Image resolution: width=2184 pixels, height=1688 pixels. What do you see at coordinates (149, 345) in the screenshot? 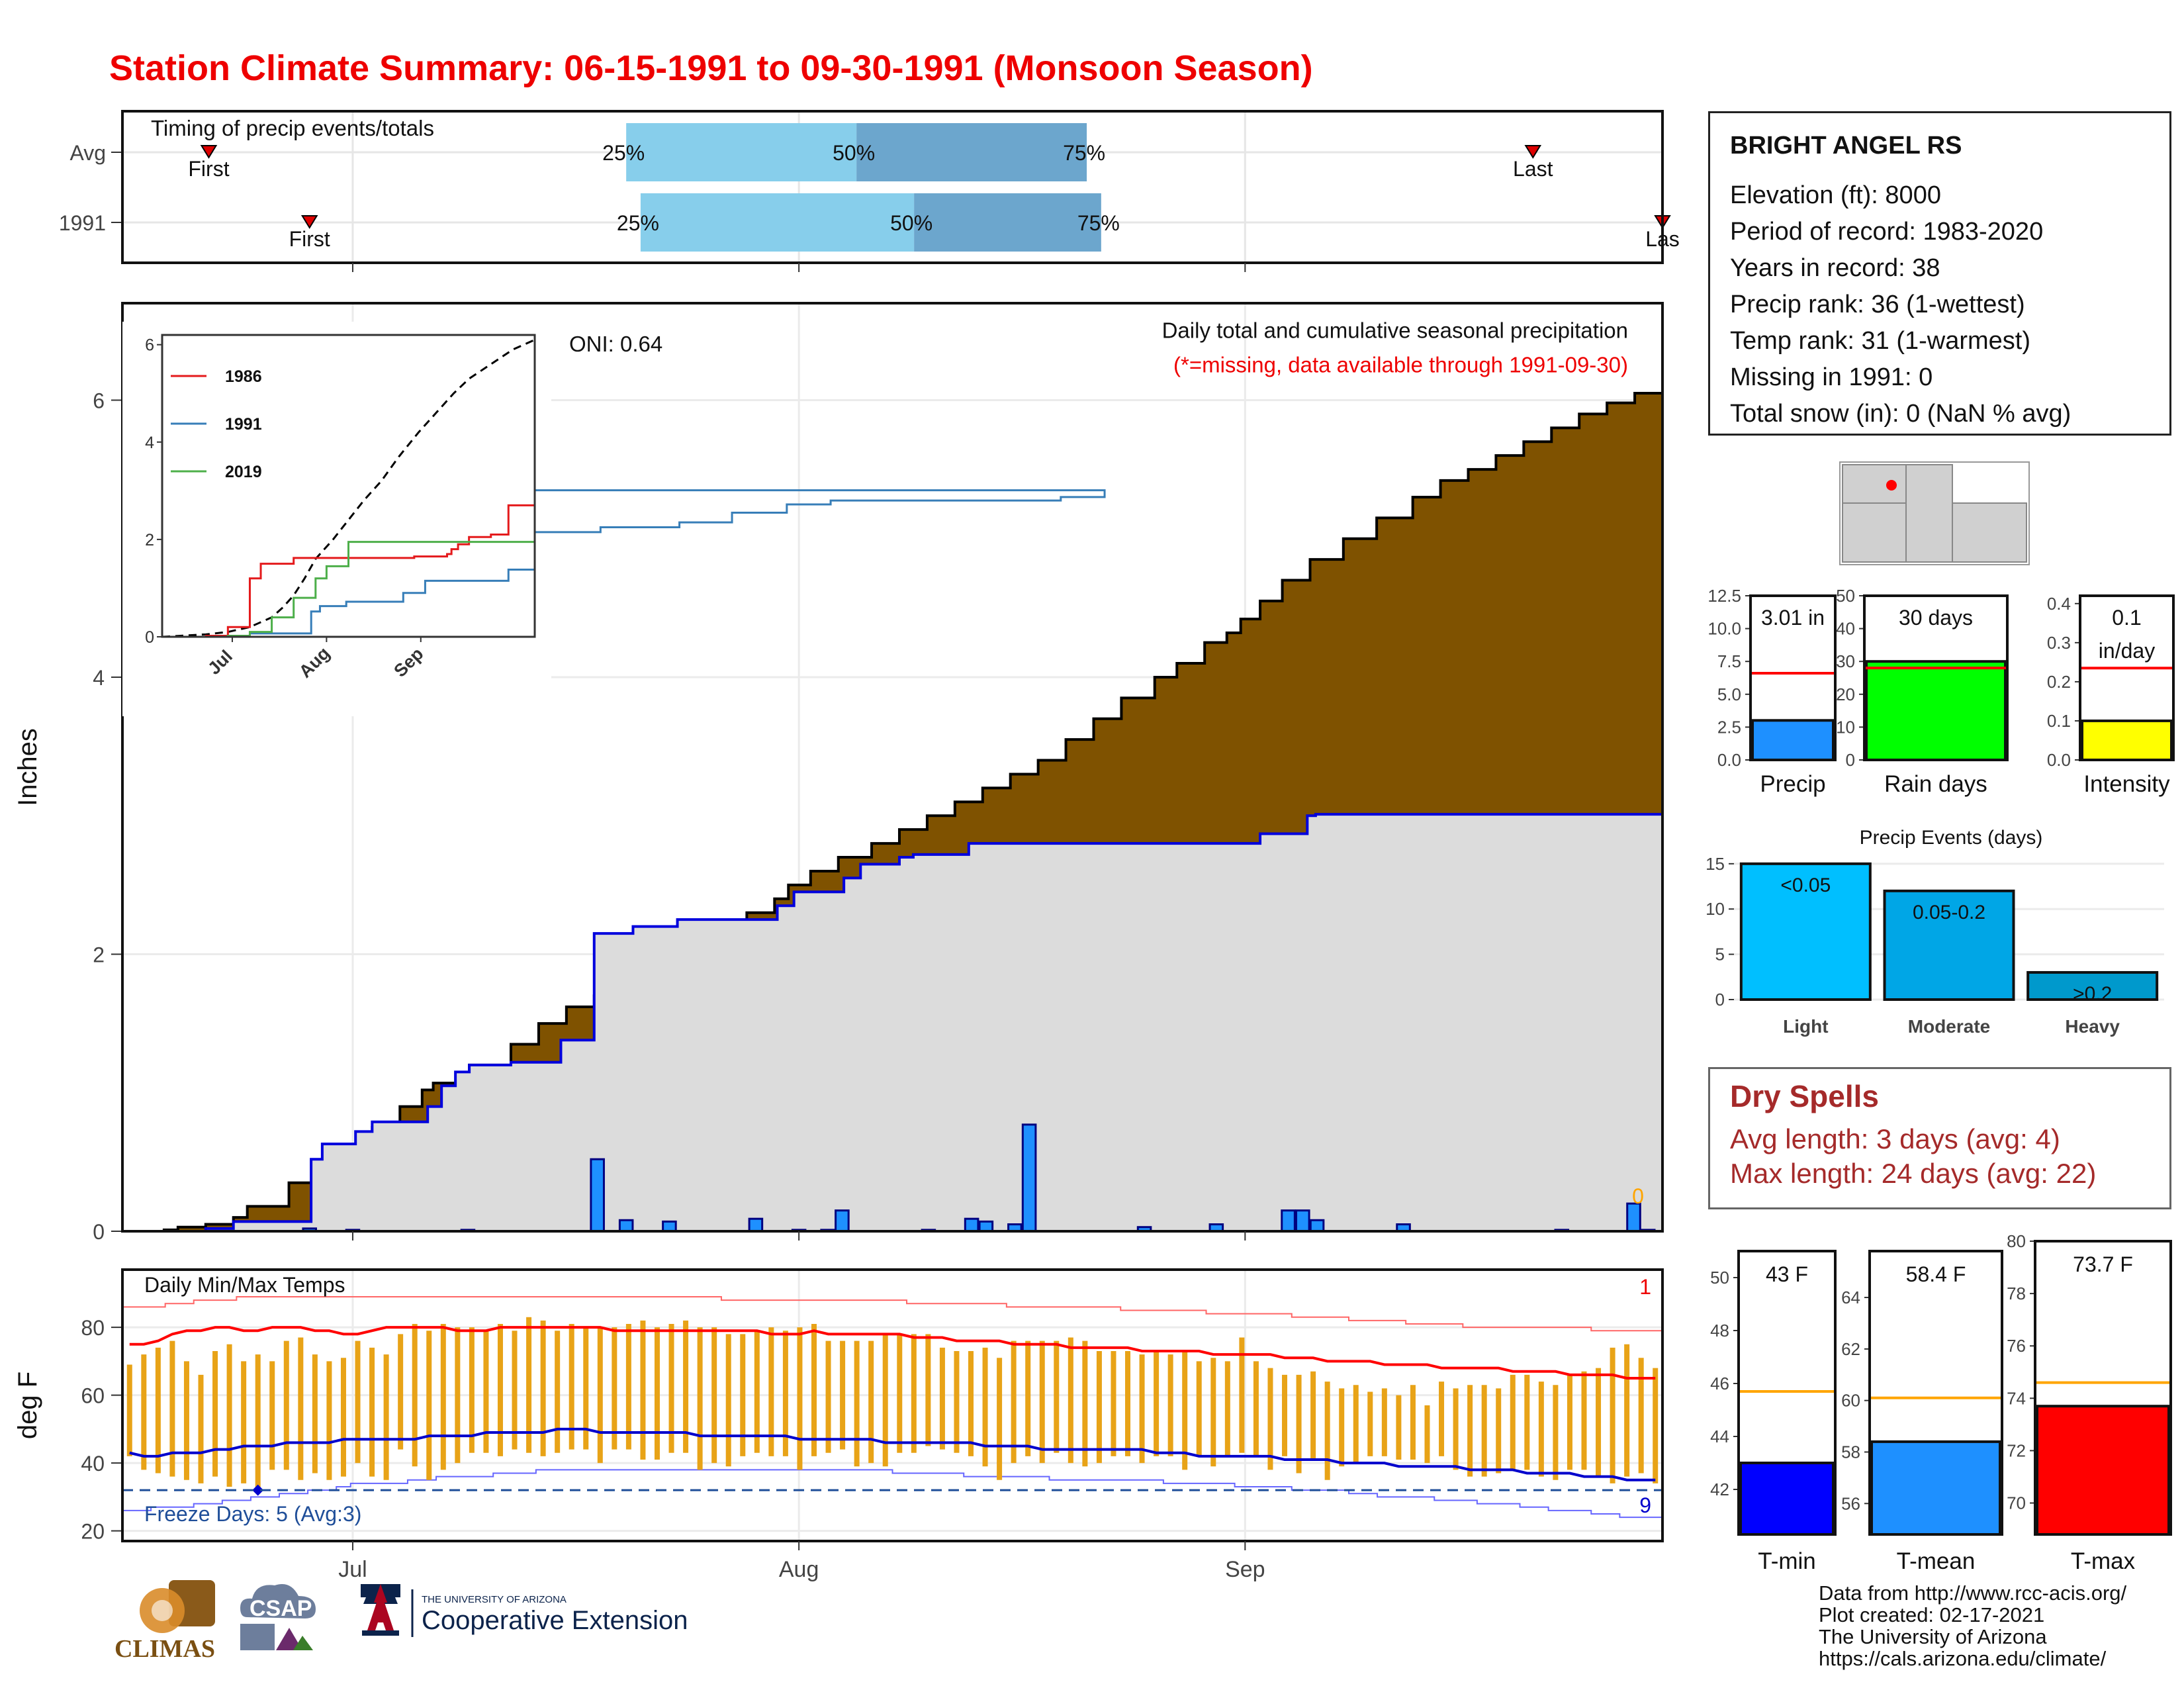
I see `inset-y-tick: 6` at bounding box center [149, 345].